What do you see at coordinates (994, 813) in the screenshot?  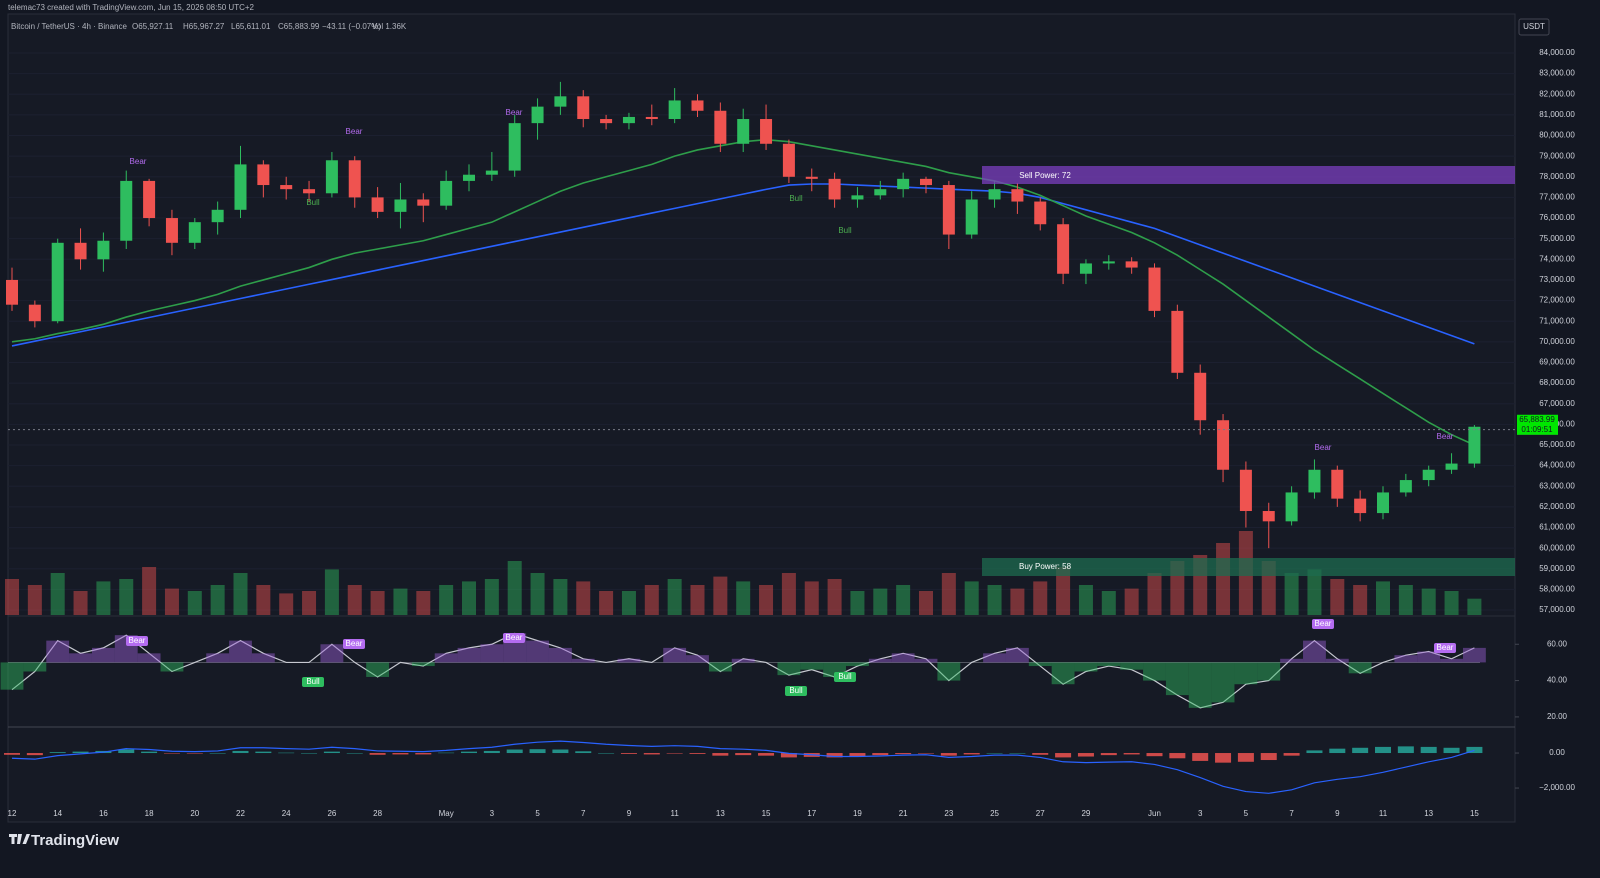 I see `x-tick-label: 25` at bounding box center [994, 813].